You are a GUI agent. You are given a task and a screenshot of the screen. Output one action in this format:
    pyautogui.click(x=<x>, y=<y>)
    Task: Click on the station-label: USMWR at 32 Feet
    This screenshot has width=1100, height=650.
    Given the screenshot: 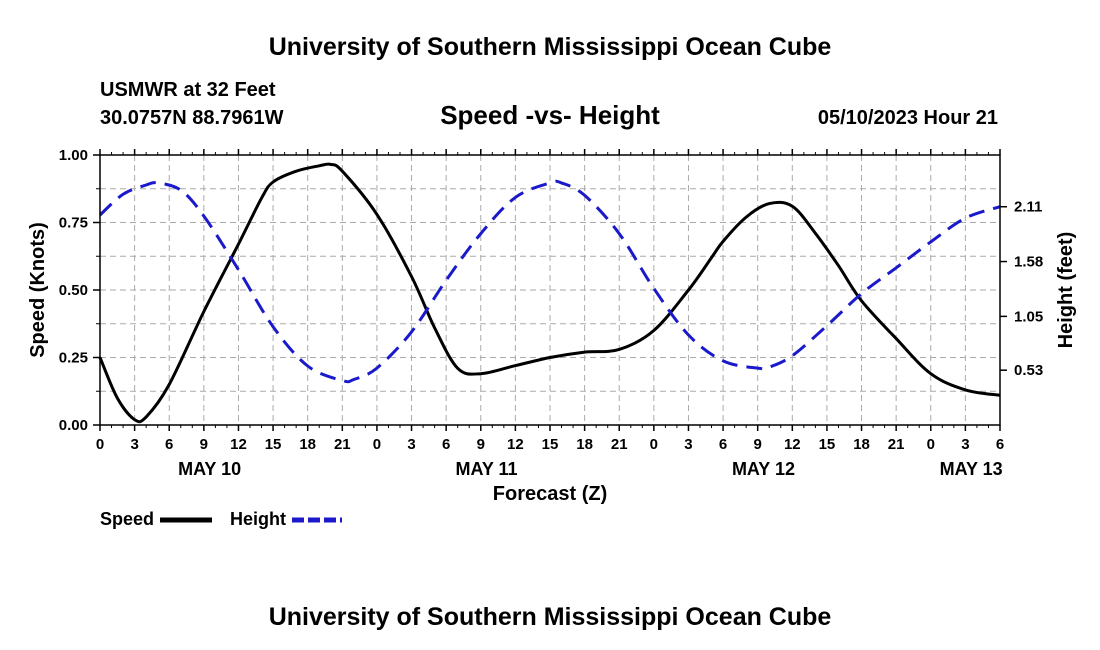 What is the action you would take?
    pyautogui.click(x=188, y=90)
    